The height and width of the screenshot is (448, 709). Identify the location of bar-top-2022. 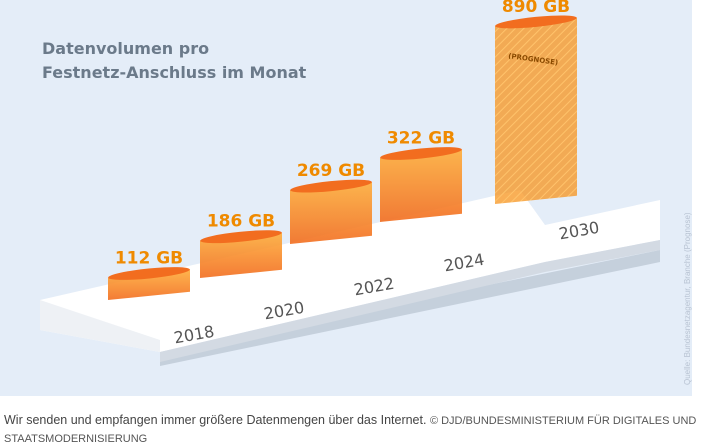
(331, 186).